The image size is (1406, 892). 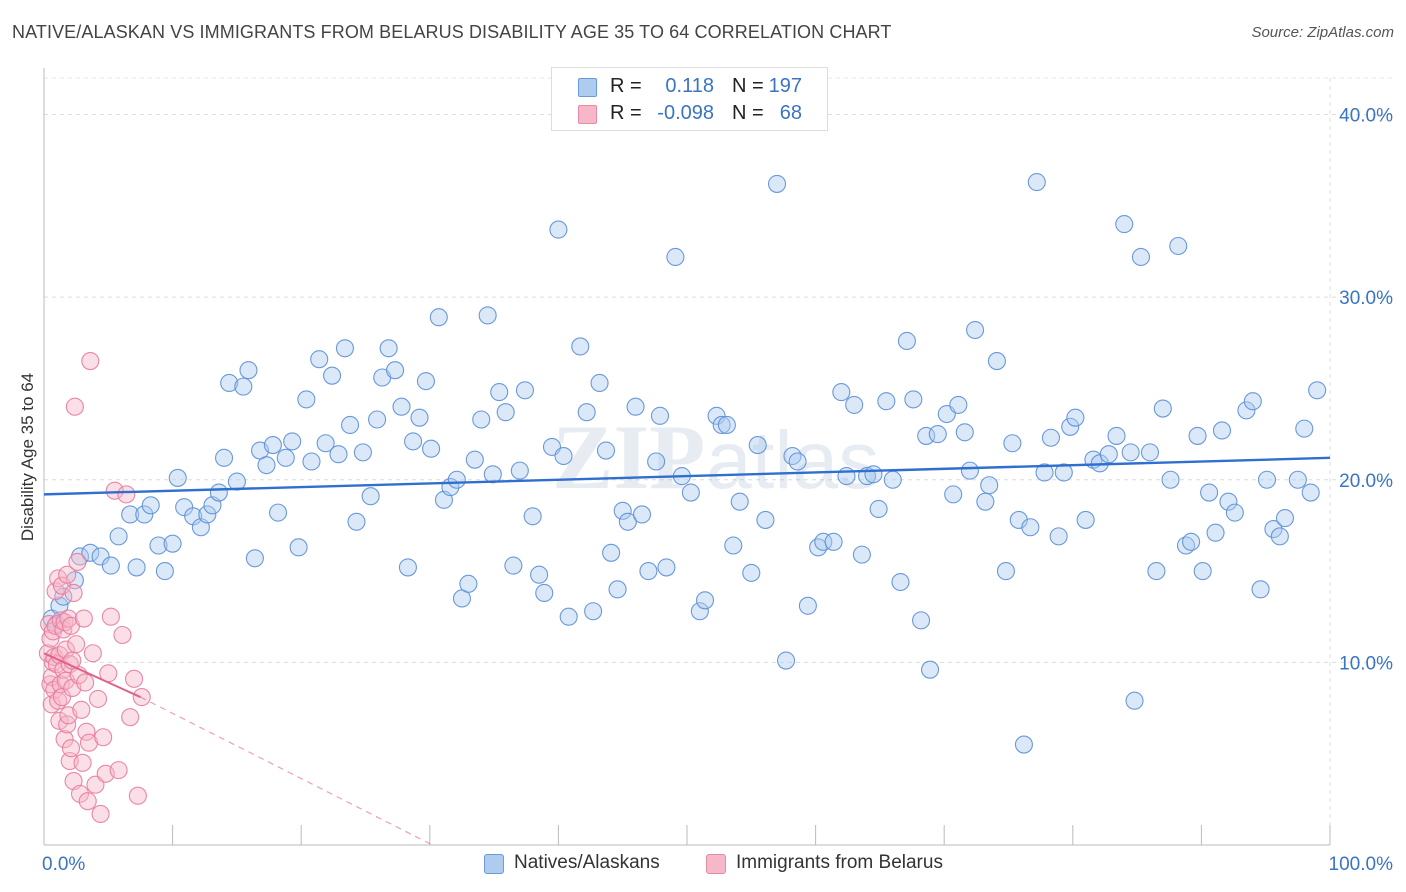 What do you see at coordinates (785, 86) in the screenshot?
I see `n-value: 197` at bounding box center [785, 86].